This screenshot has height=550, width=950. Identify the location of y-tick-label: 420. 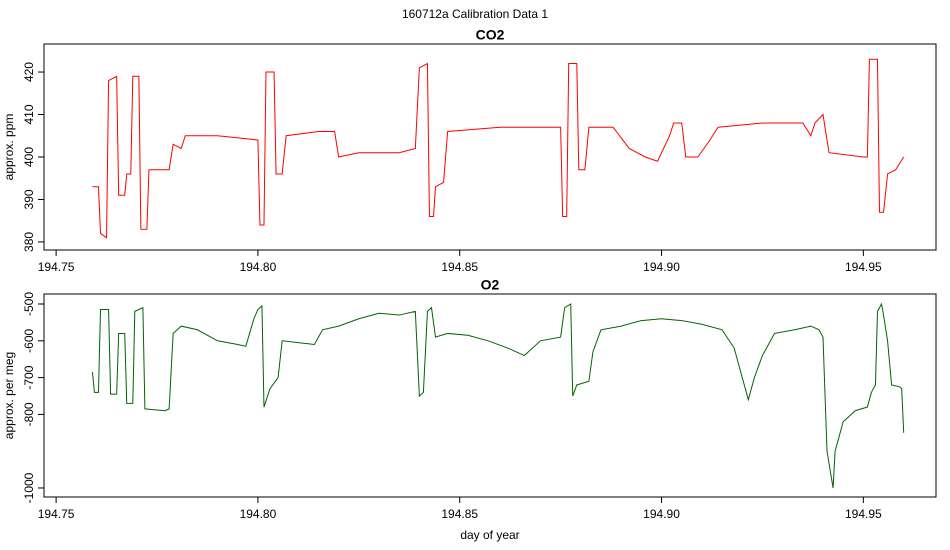
(29, 72).